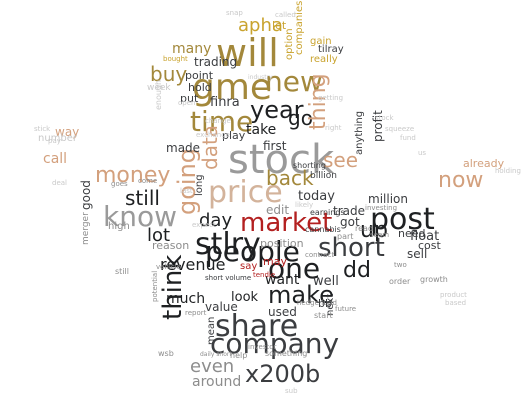 This screenshot has width=527, height=412. What do you see at coordinates (331, 49) in the screenshot?
I see `word-tilray: tilray` at bounding box center [331, 49].